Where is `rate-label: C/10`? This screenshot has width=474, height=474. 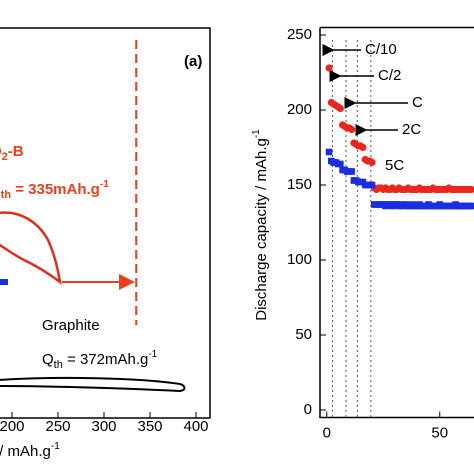
rate-label: C/10 is located at coordinates (381, 49).